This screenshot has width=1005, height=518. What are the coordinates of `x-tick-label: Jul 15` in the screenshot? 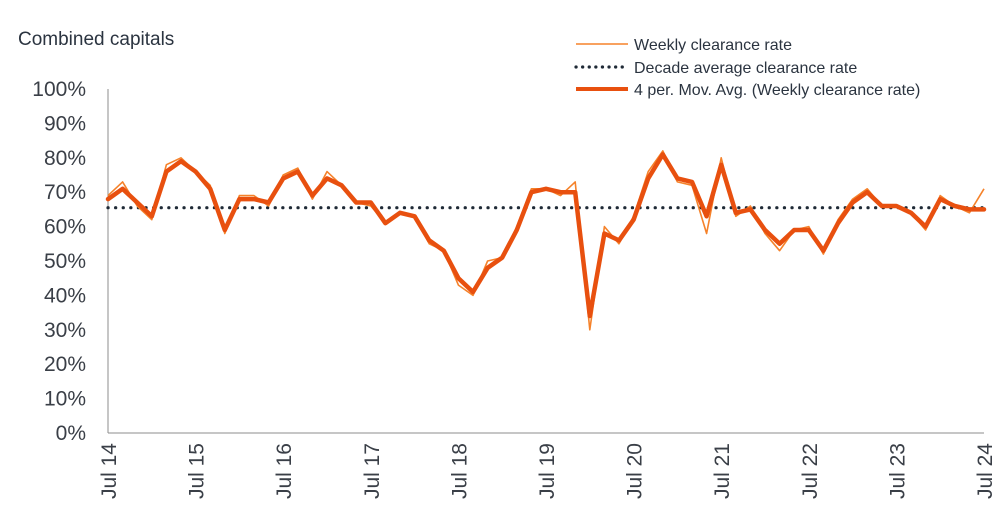 It's located at (197, 471).